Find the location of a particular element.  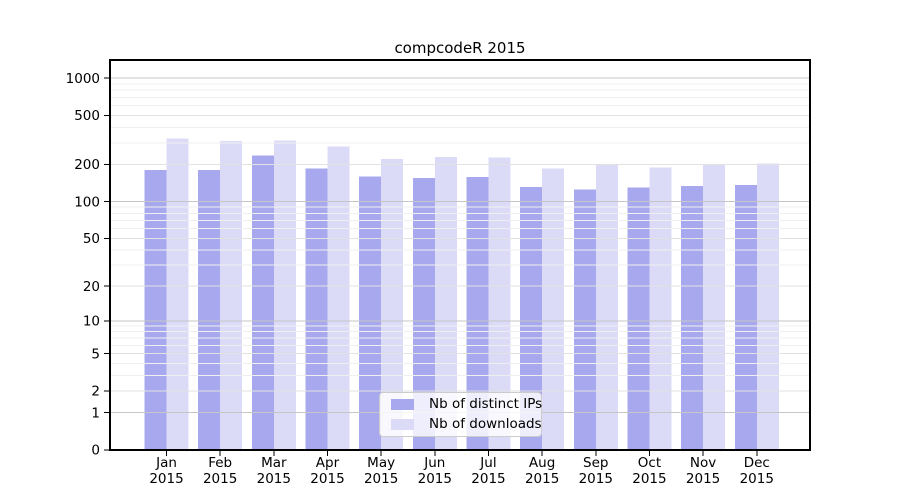

legend-label-distinct-ips: Nb of distinct IPs is located at coordinates (486, 403).